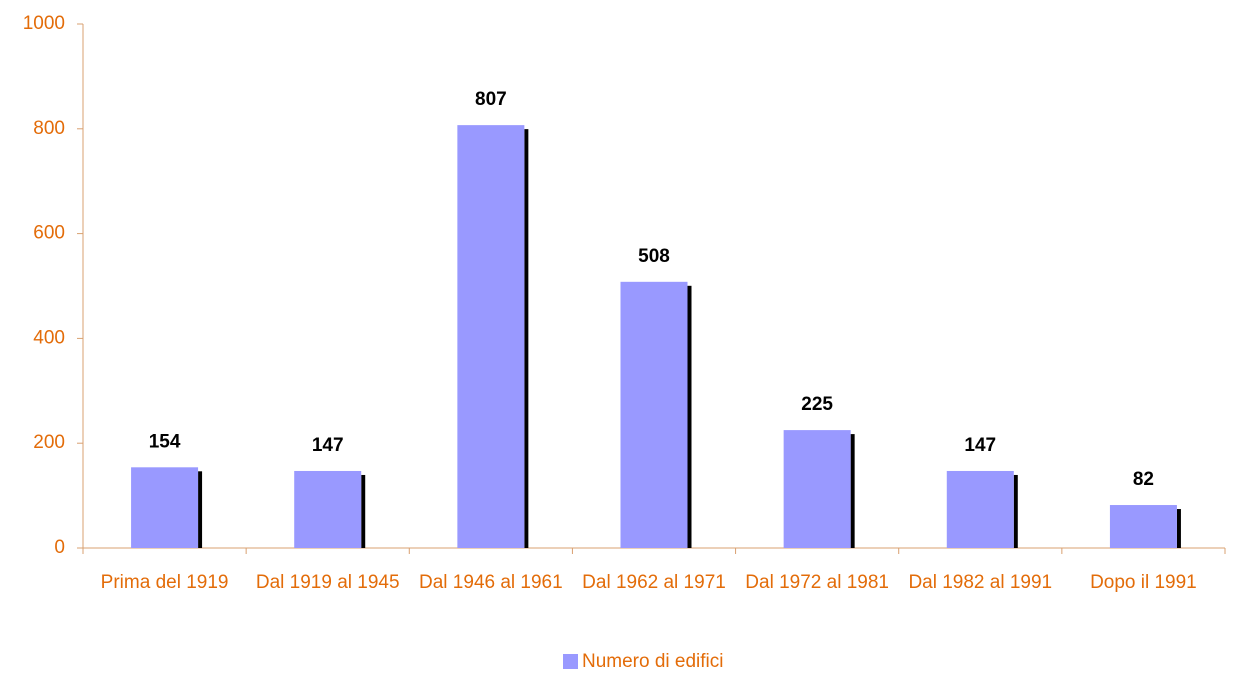 The height and width of the screenshot is (678, 1239). What do you see at coordinates (654, 256) in the screenshot?
I see `data-label: 508` at bounding box center [654, 256].